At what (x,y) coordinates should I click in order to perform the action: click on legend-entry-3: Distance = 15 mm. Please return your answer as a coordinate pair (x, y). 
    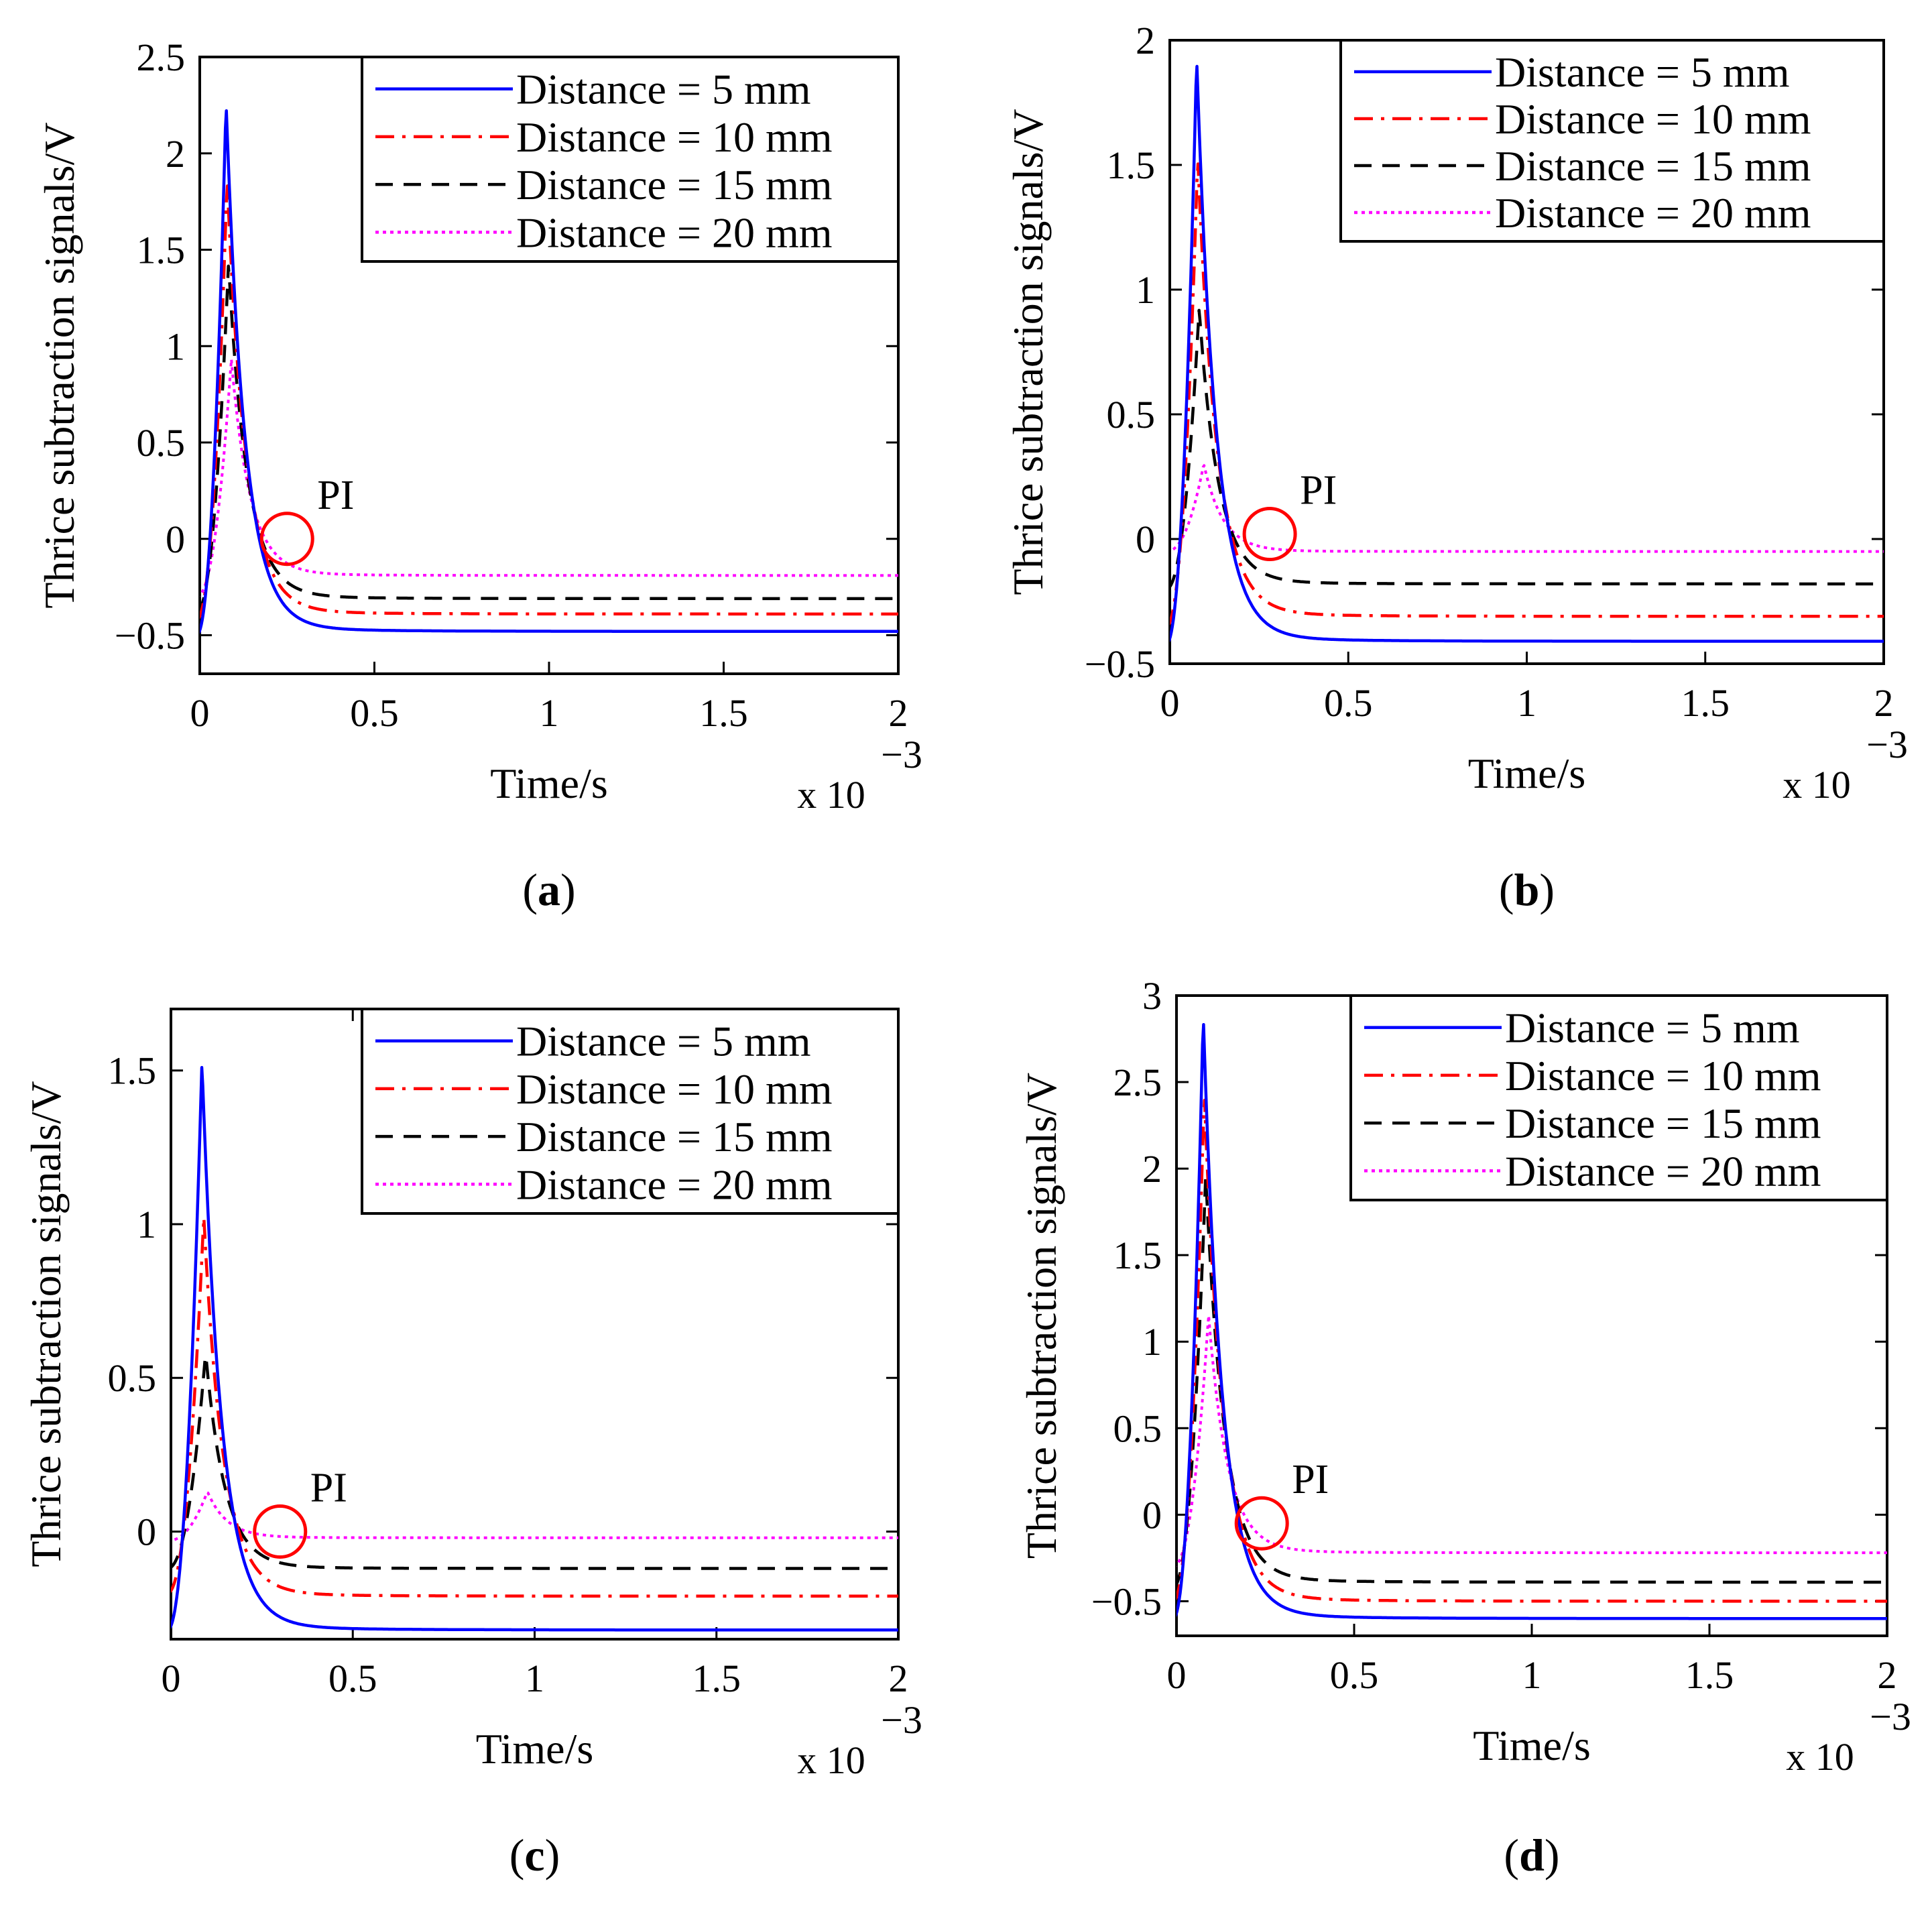
    Looking at the image, I should click on (1653, 166).